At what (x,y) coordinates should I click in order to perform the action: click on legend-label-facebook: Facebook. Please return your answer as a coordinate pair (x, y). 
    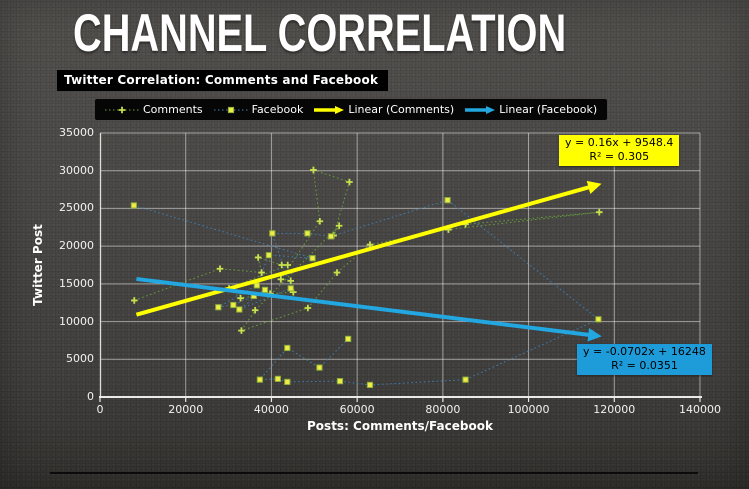
    Looking at the image, I should click on (277, 109).